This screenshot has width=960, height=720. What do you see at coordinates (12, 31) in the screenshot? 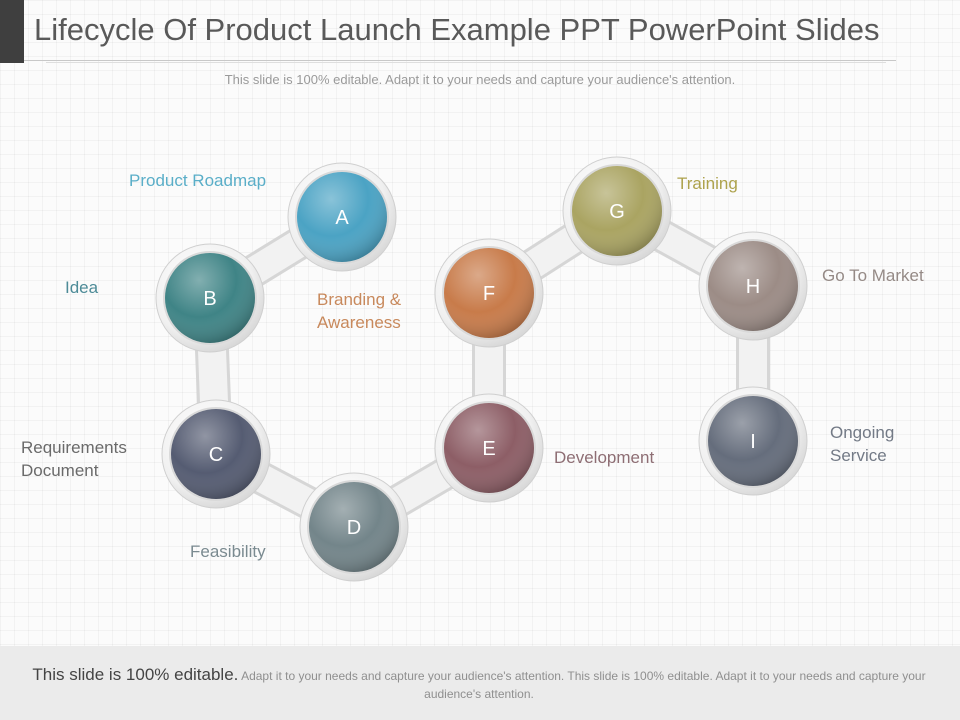
I see `title-accent-bar` at bounding box center [12, 31].